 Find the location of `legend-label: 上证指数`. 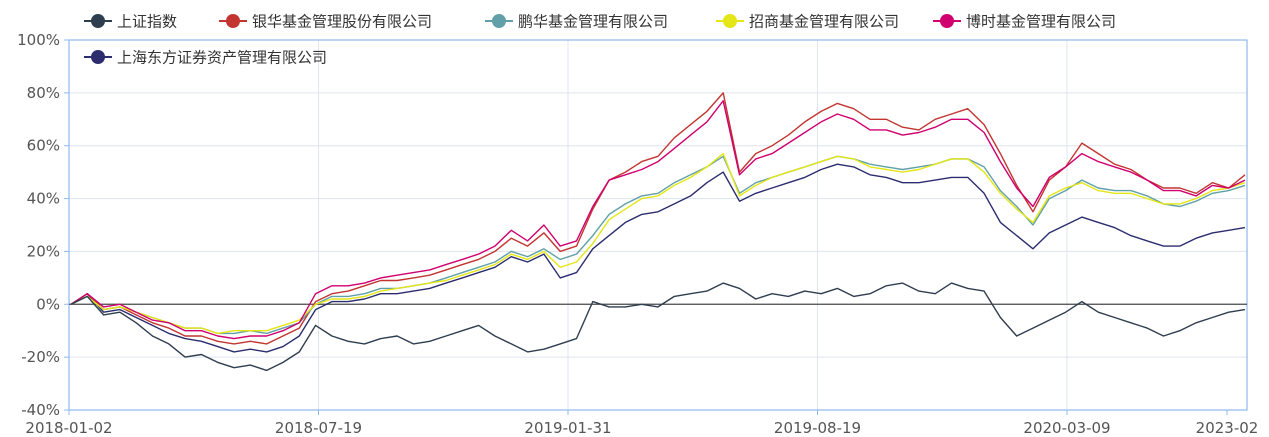

legend-label: 上证指数 is located at coordinates (147, 22).